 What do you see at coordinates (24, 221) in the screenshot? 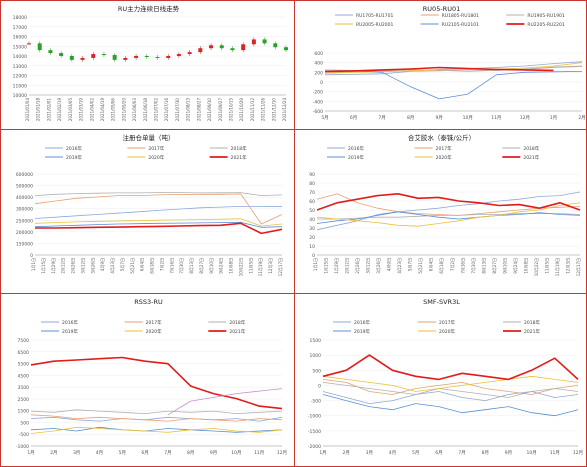
I see `y-tick-label: 250000` at bounding box center [24, 221].